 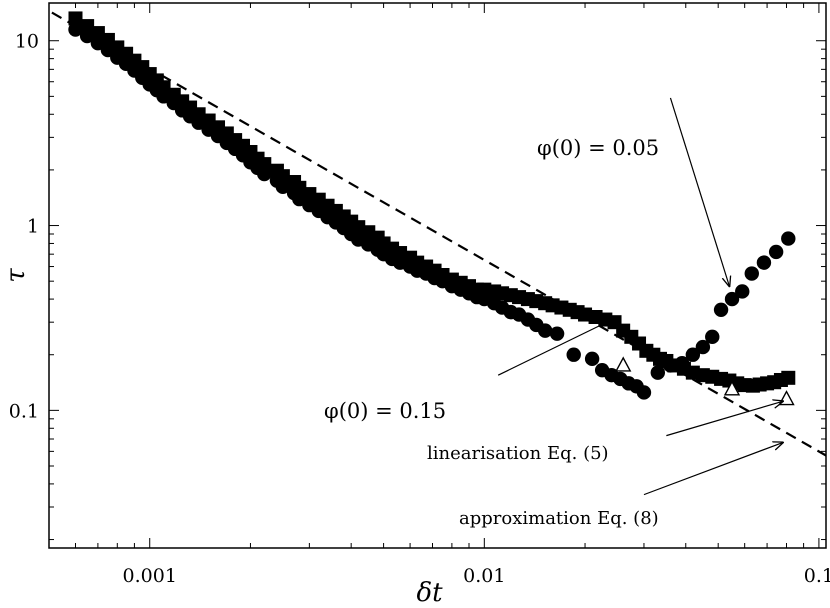 I want to click on annotation-approximation: approximation Eq. (8), so click(x=559, y=518).